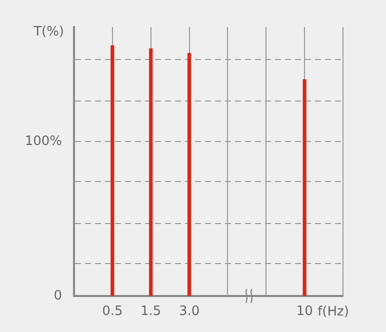  I want to click on x-tick-label: 1.5, so click(151, 312).